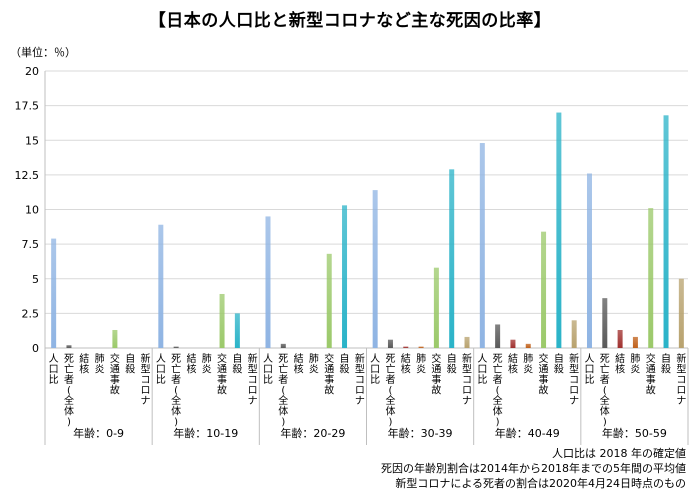  What do you see at coordinates (540, 483) in the screenshot?
I see `note-covid-date: 新型コロナによる死者の割合は2020年4月24日時点のもの` at bounding box center [540, 483].